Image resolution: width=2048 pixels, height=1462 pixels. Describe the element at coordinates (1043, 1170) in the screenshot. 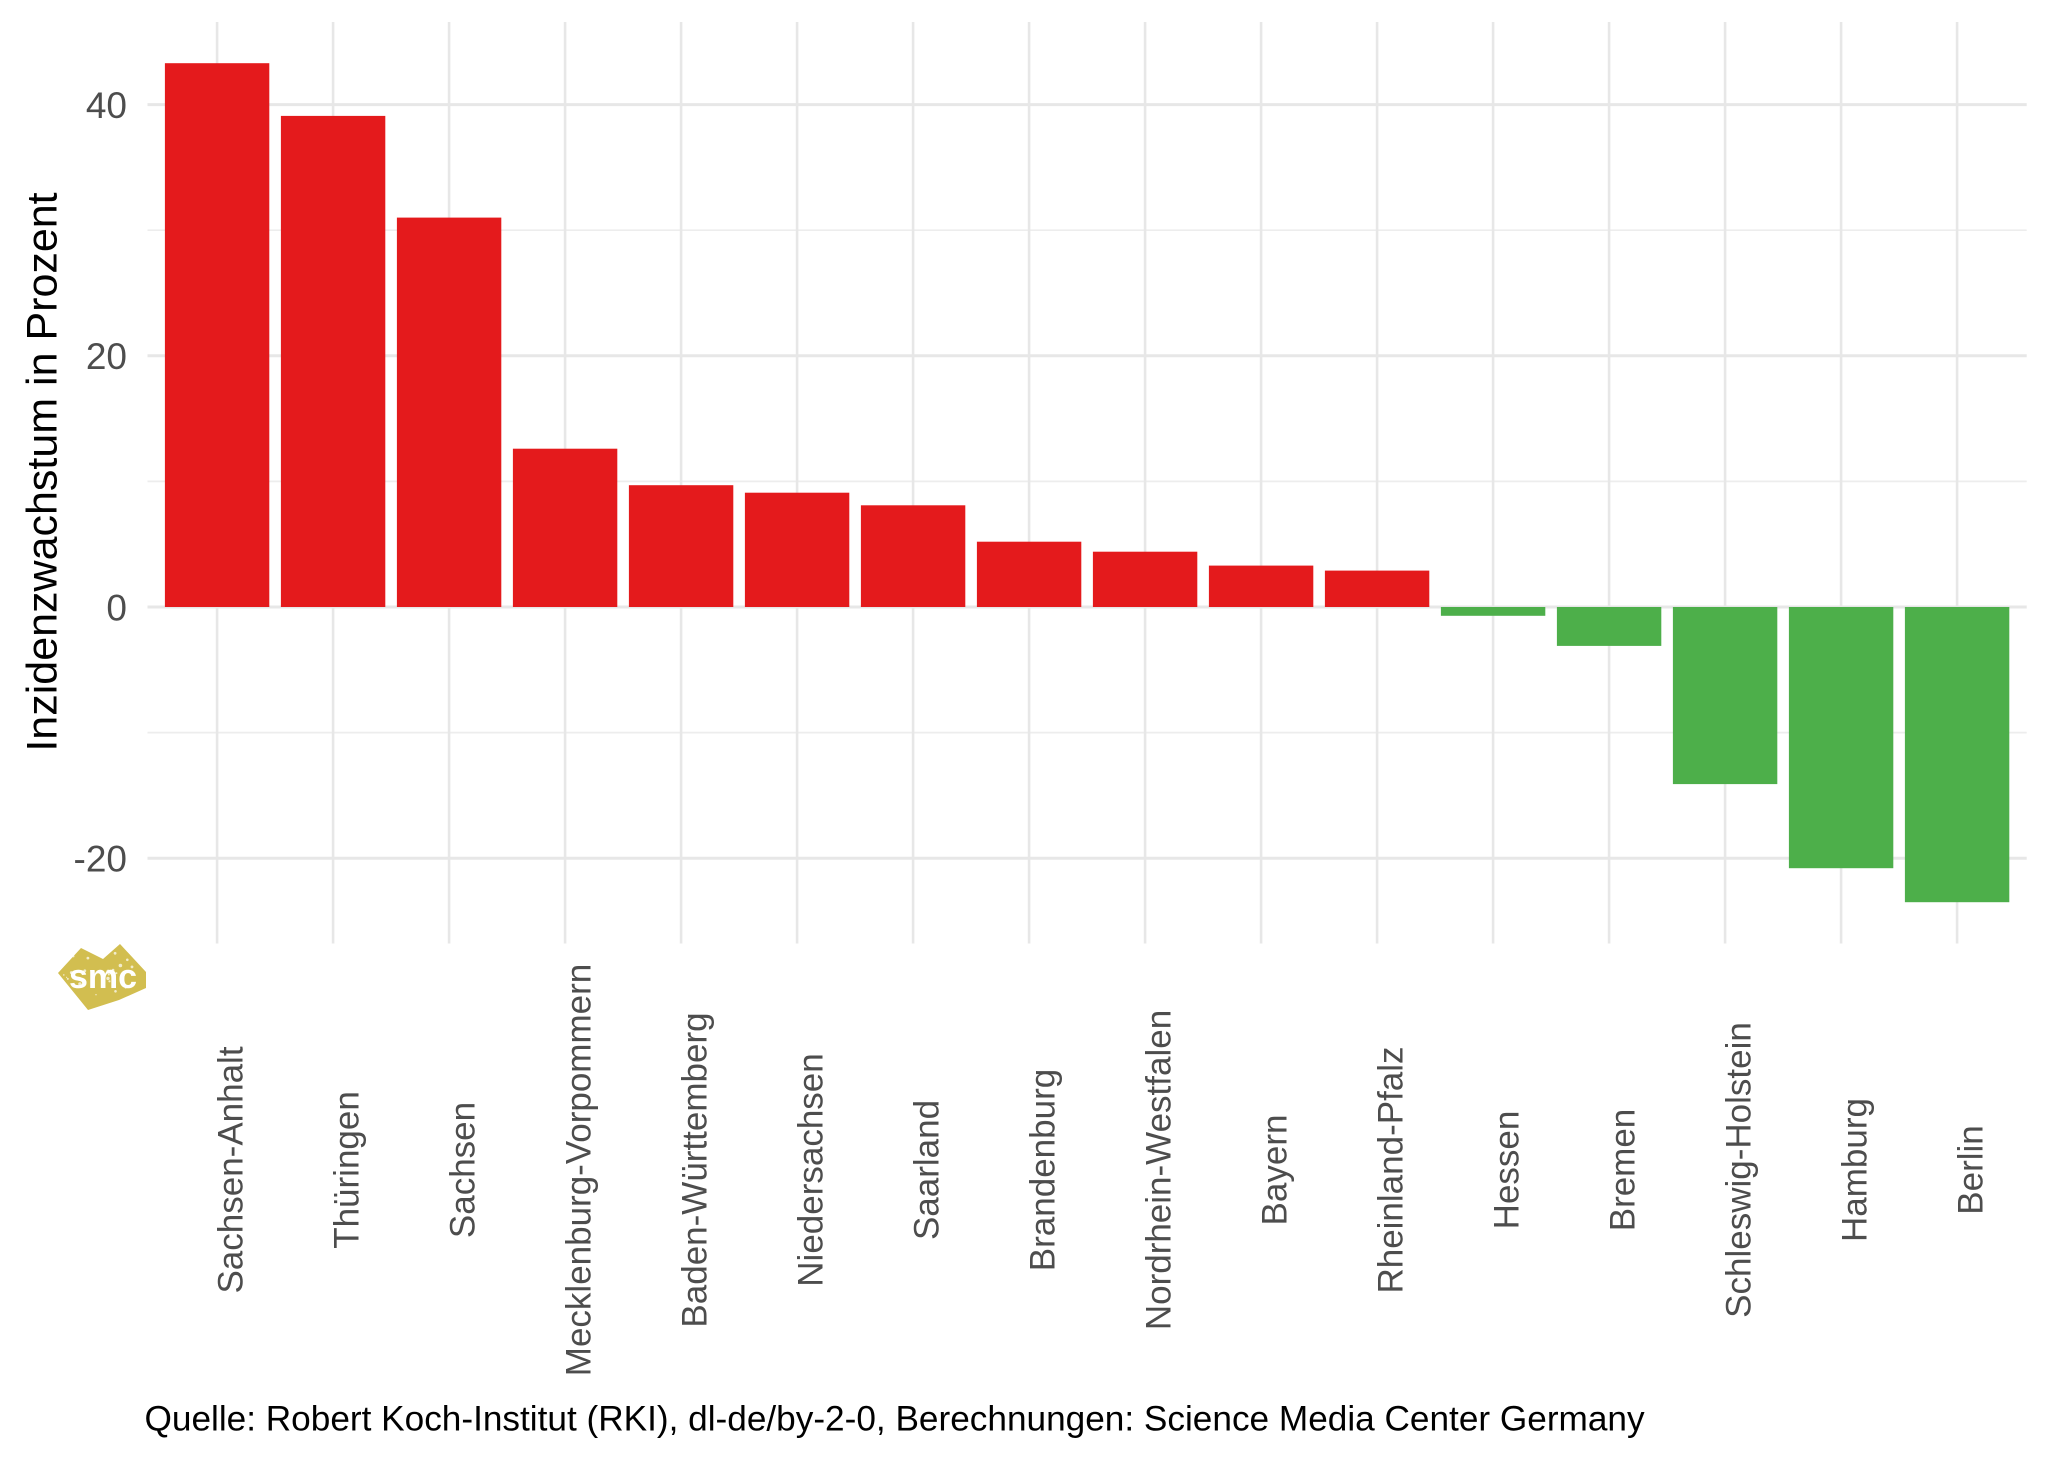

I see `svg-text: Brandenburg` at that location.